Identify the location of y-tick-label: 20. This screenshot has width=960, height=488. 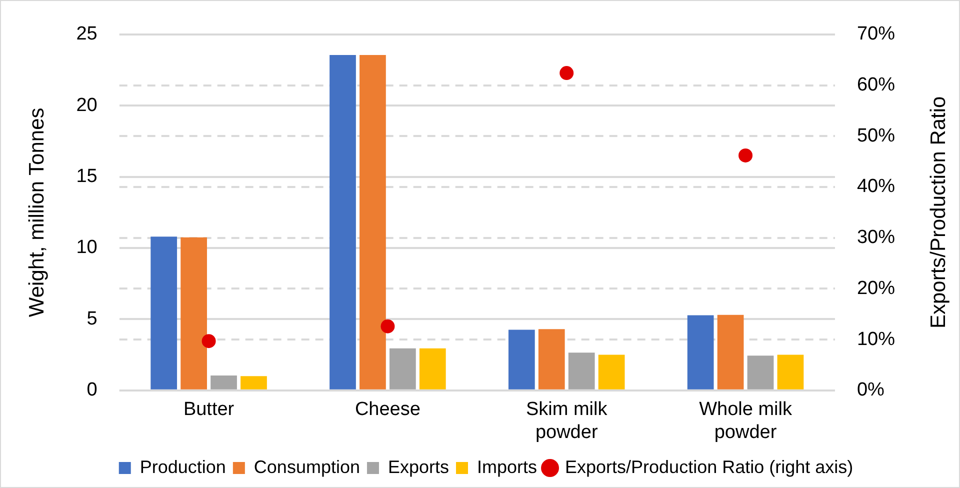
(87, 105).